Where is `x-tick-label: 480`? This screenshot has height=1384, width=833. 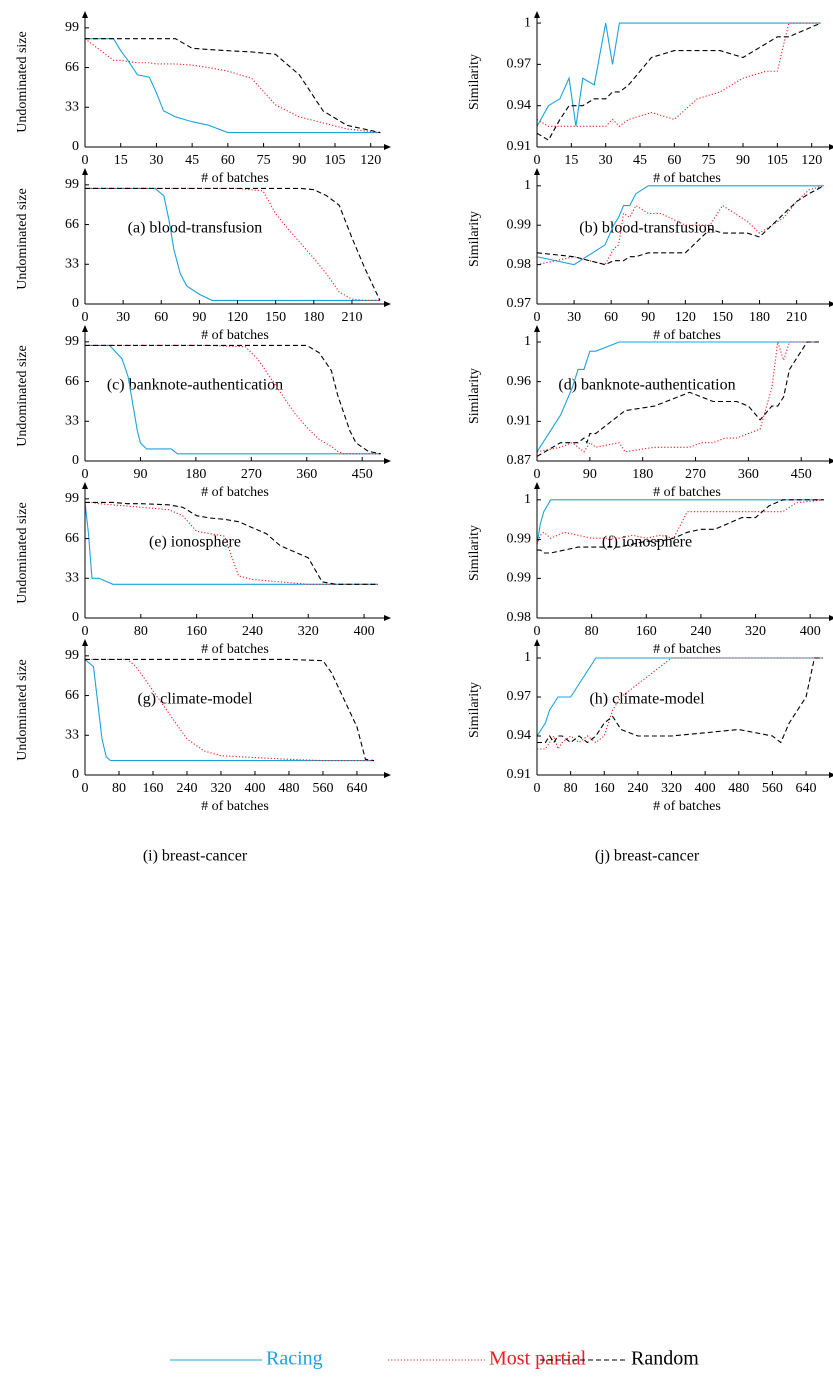 x-tick-label: 480 is located at coordinates (288, 788).